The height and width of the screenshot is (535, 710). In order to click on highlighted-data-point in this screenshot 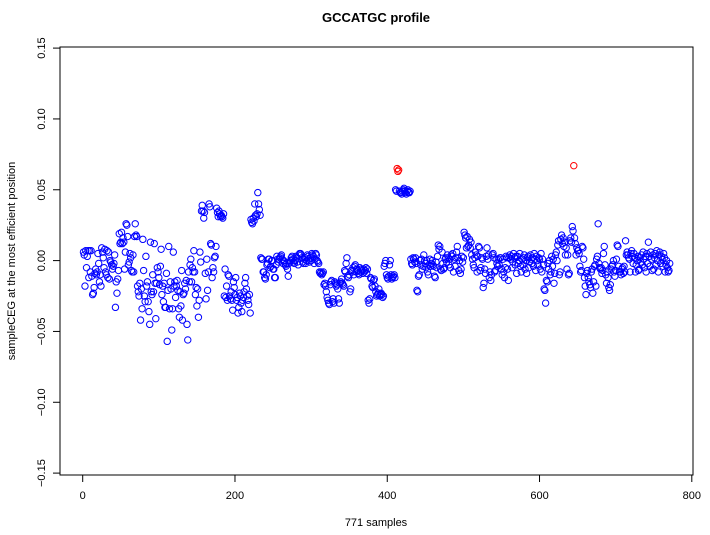, I will do `click(397, 168)`.